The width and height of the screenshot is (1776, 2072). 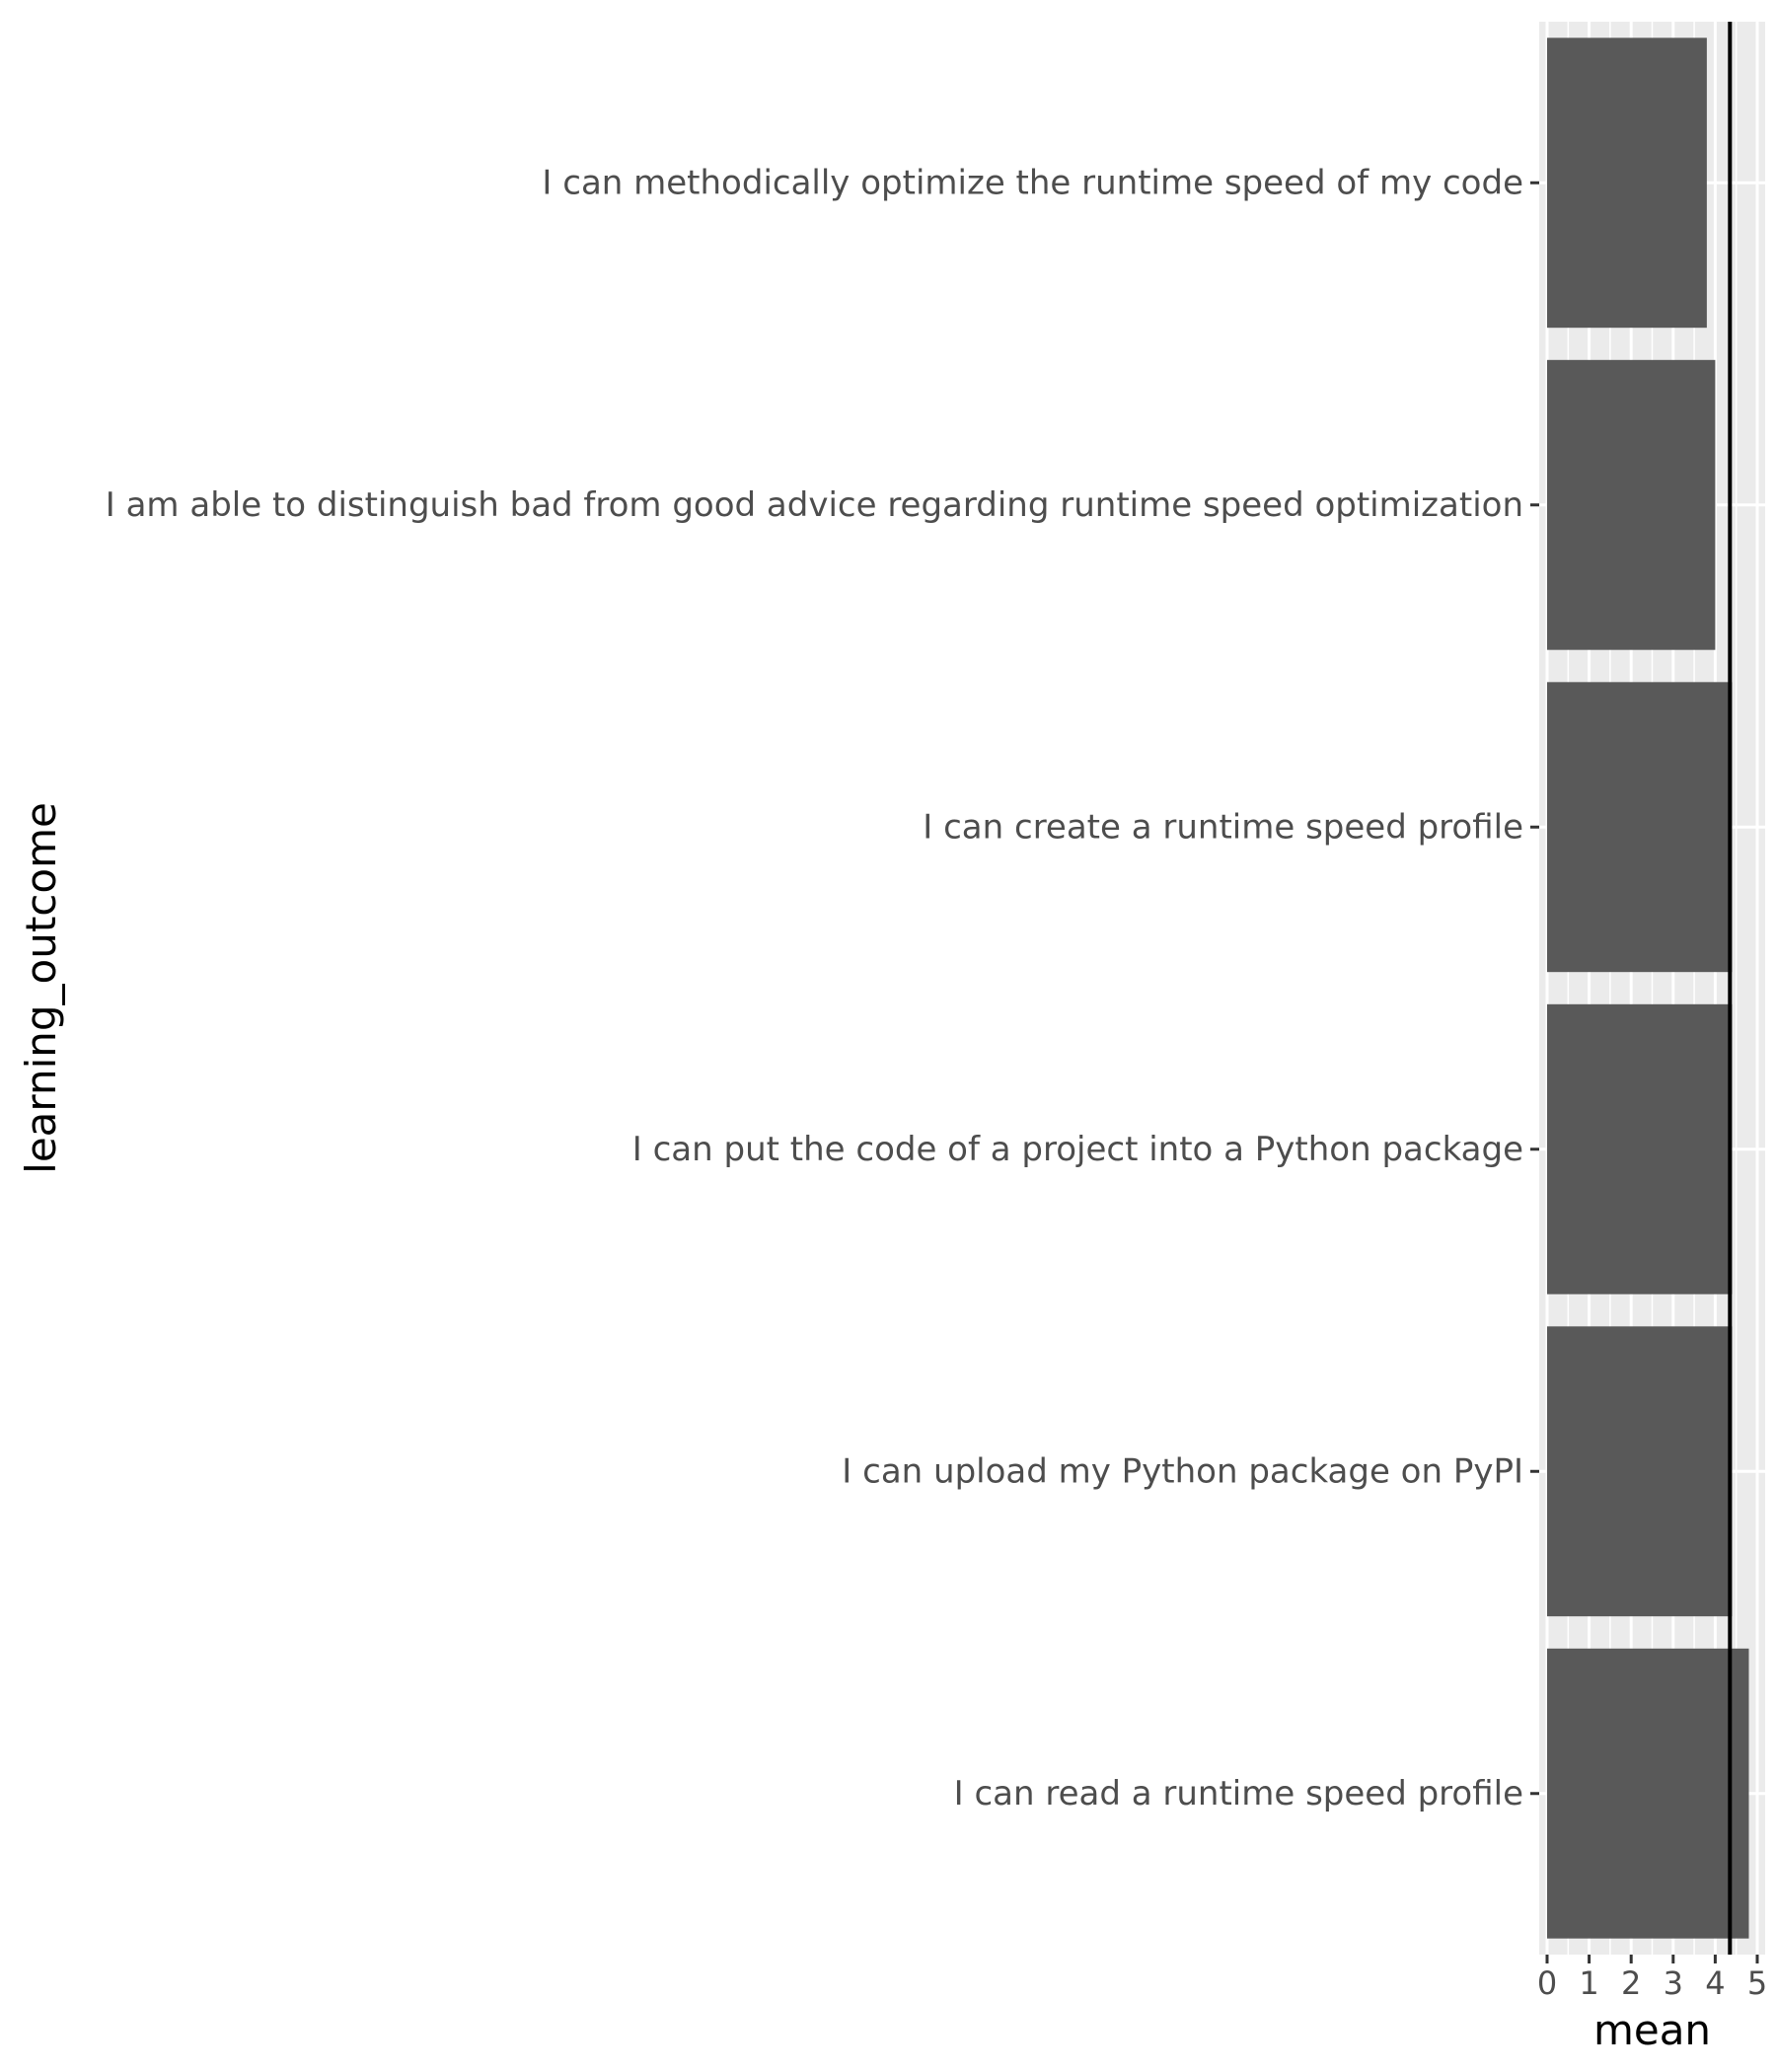 I want to click on x-axis-title: mean, so click(x=1652, y=2030).